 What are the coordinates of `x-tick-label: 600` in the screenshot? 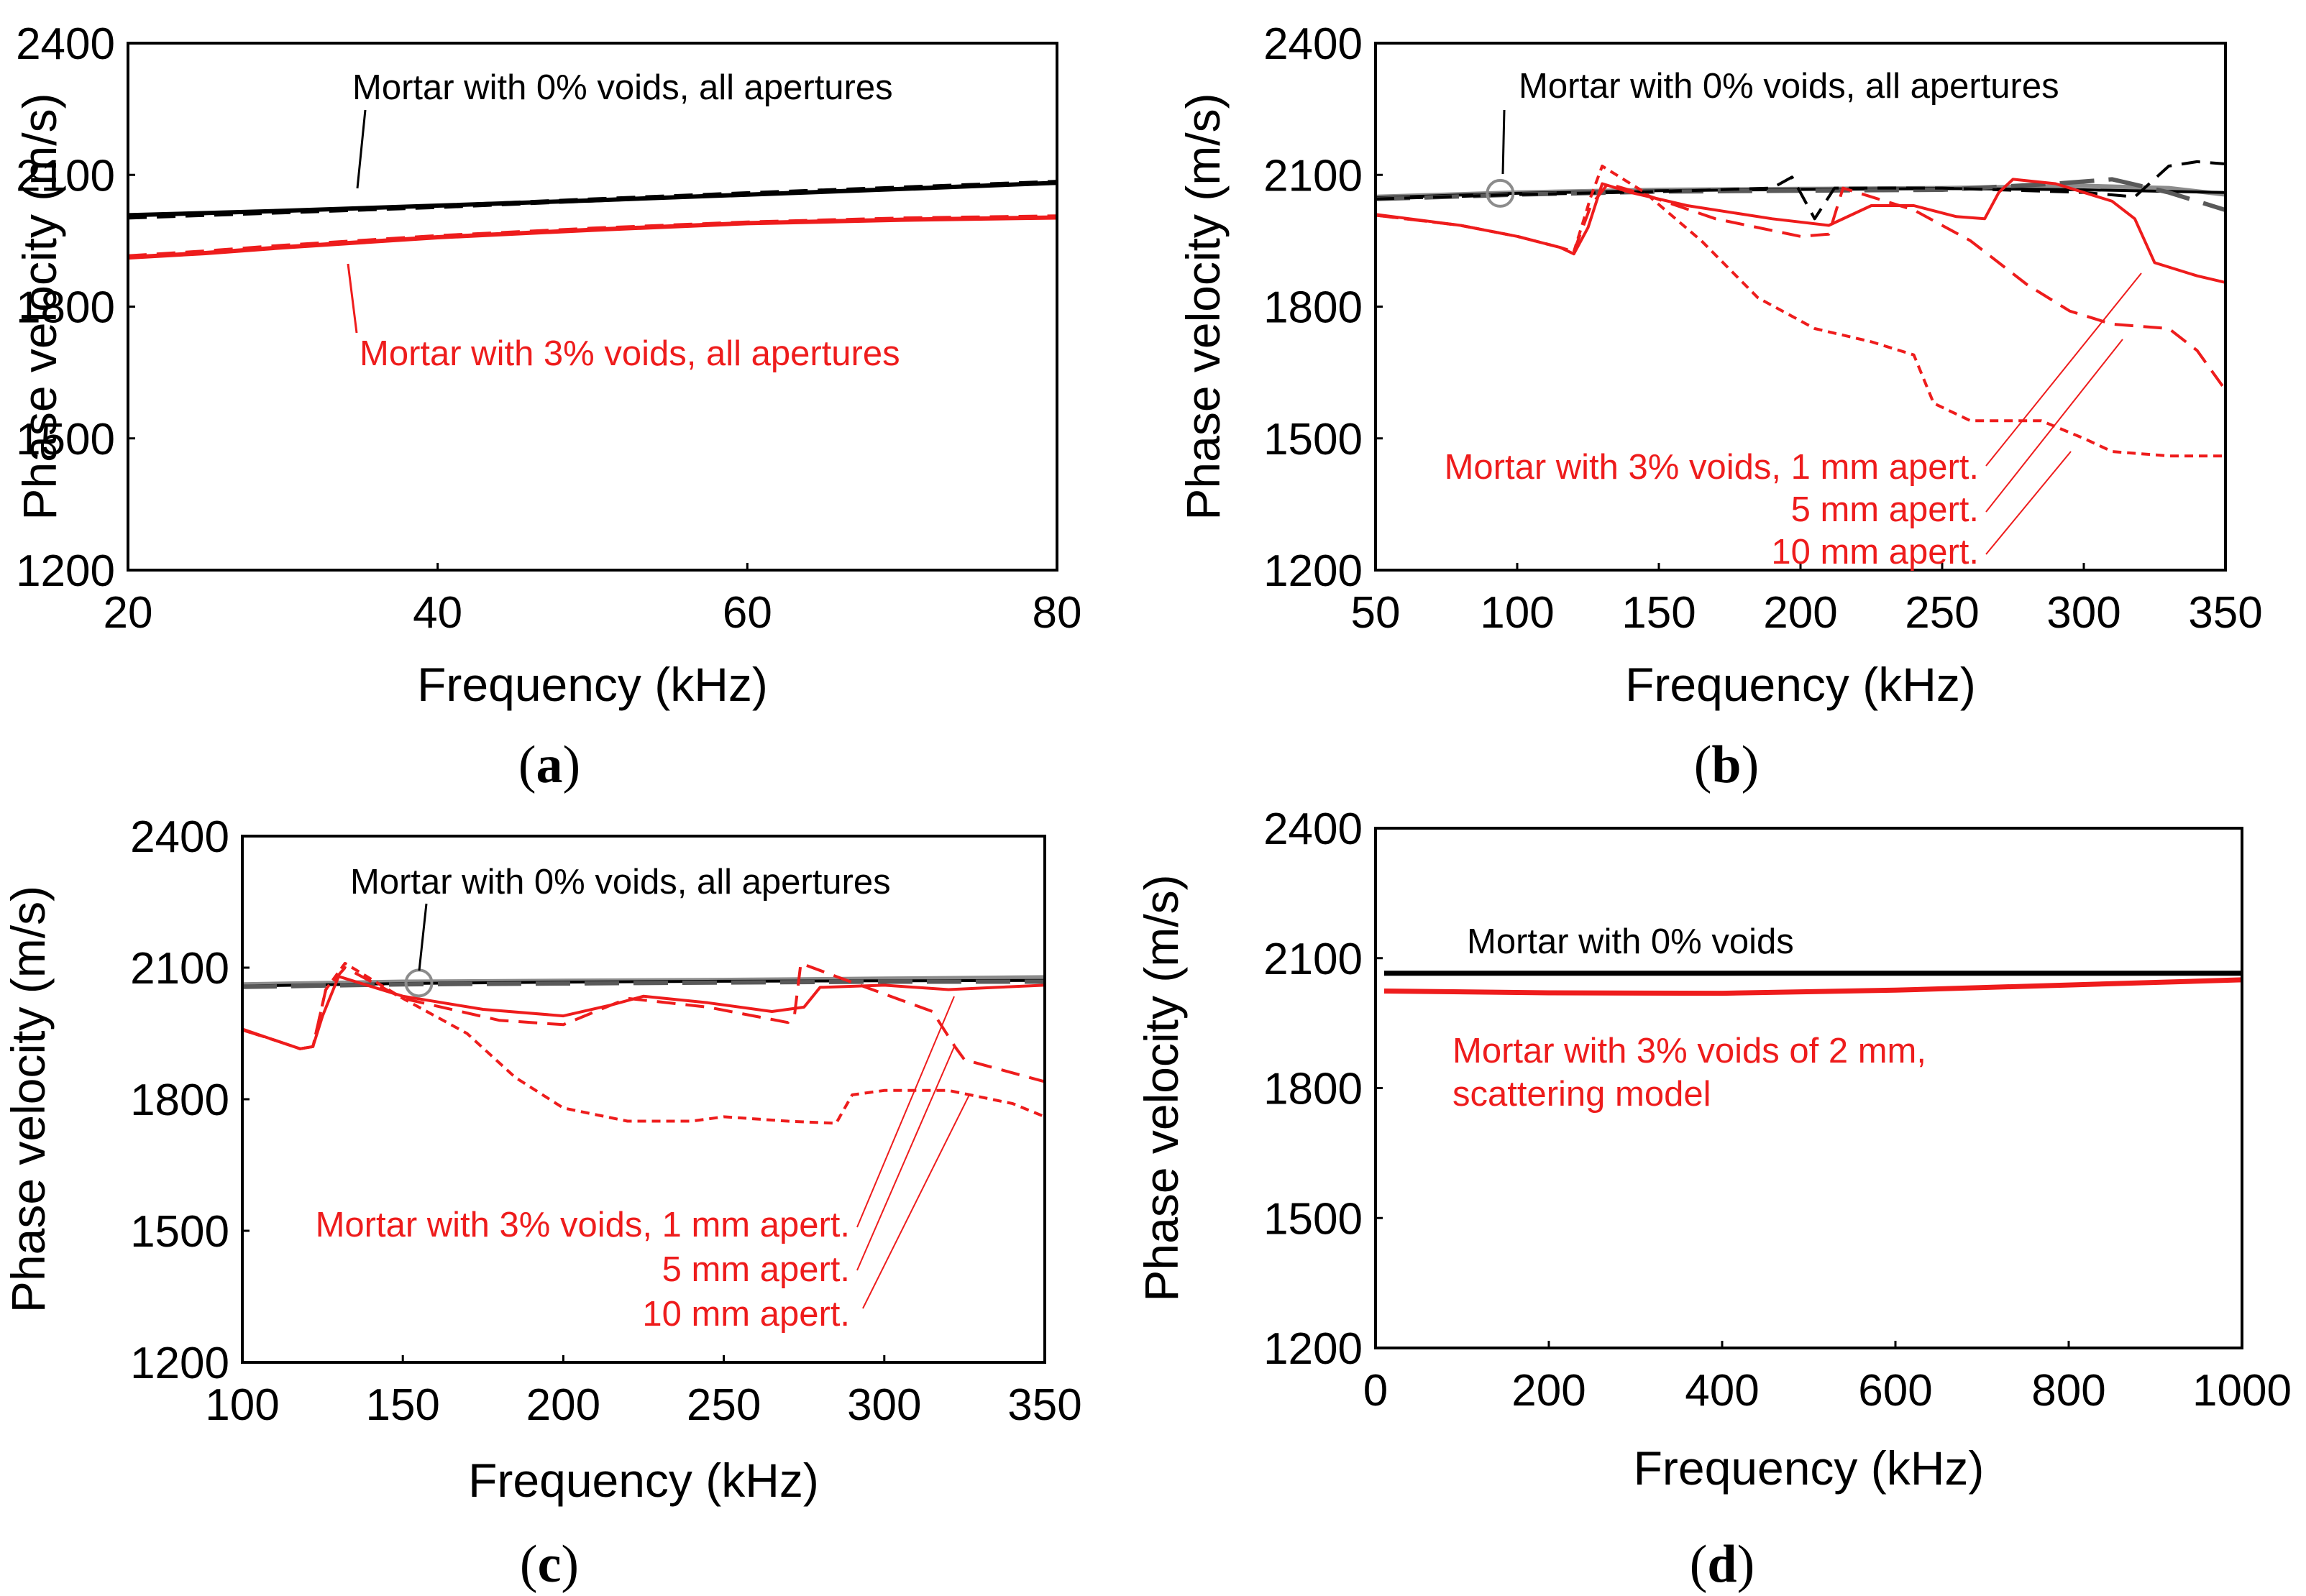 It's located at (1895, 1391).